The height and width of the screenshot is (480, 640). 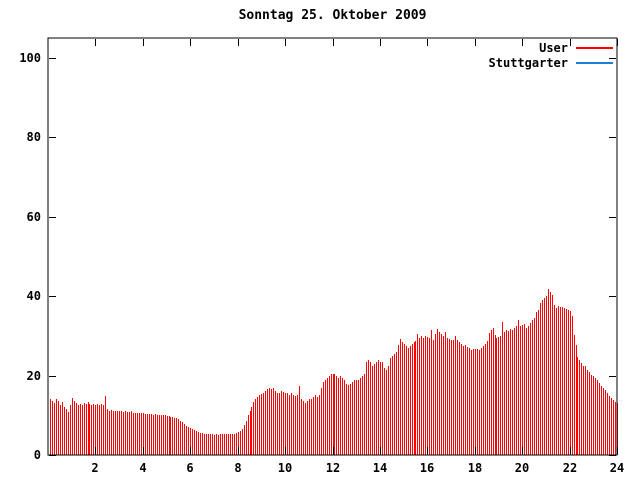 What do you see at coordinates (380, 468) in the screenshot?
I see `x-axis-tick-label: 14` at bounding box center [380, 468].